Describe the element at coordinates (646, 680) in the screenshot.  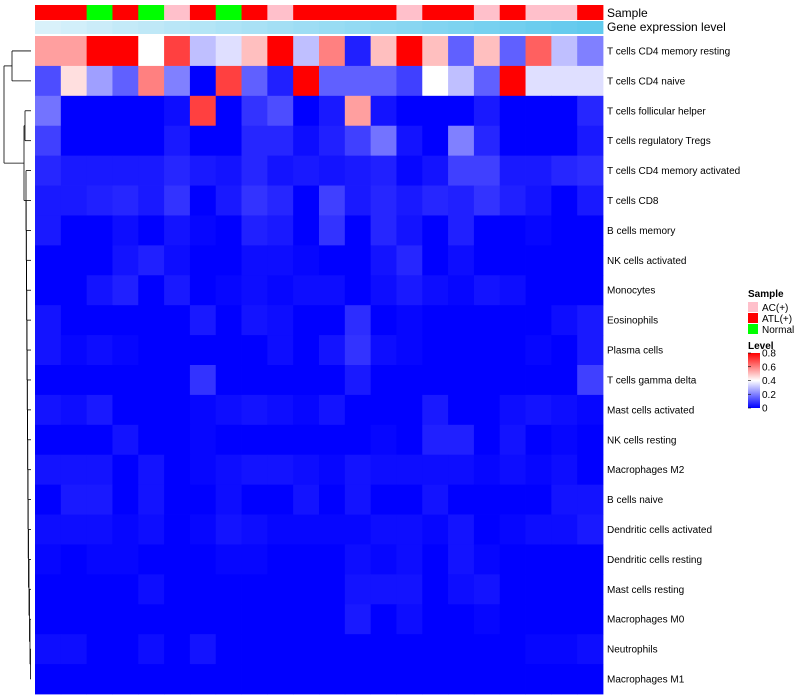
I see `row-label: Macrophages M1` at that location.